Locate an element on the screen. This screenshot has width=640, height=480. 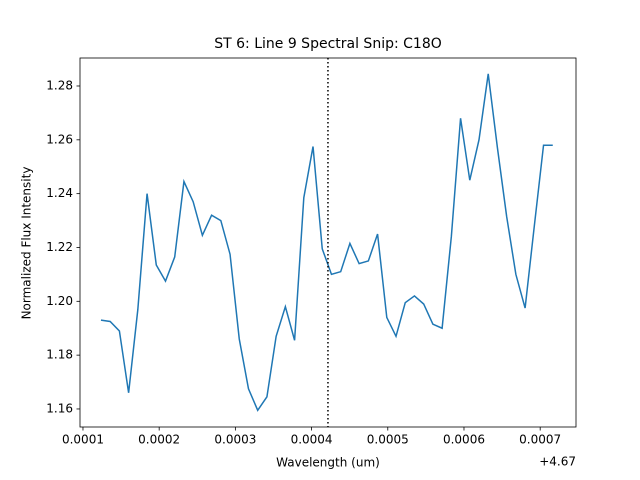
y-tick-label: 1.16 is located at coordinates (59, 408).